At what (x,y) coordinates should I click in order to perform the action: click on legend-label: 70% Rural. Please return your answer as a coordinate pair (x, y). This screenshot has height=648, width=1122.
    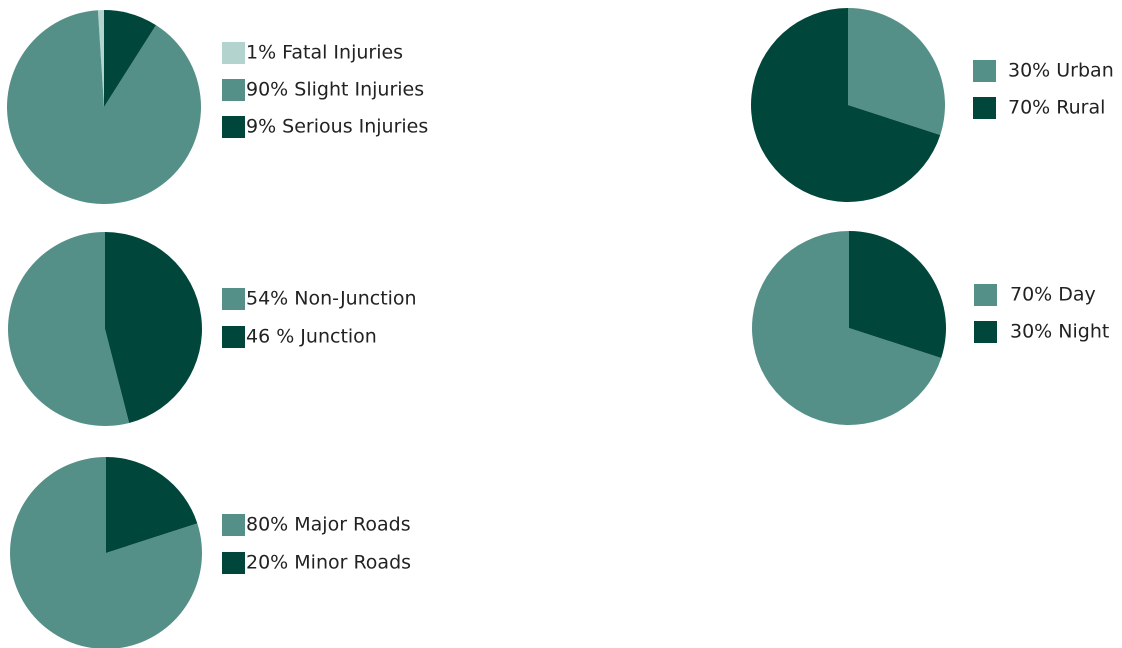
    Looking at the image, I should click on (1056, 108).